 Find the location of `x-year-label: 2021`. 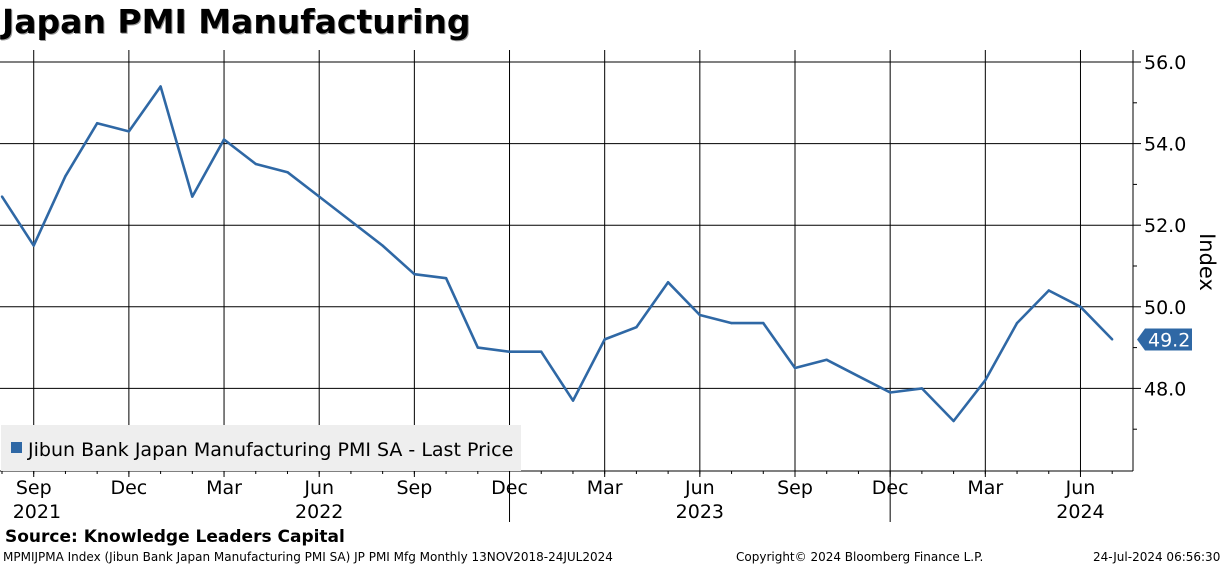

x-year-label: 2021 is located at coordinates (37, 512).